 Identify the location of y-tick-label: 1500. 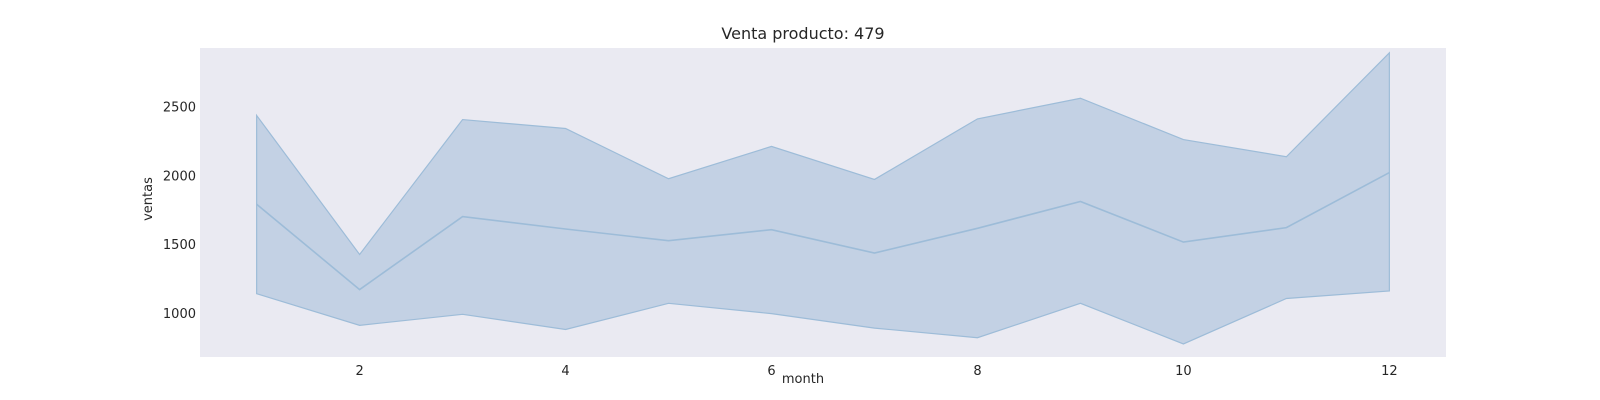
(179, 245).